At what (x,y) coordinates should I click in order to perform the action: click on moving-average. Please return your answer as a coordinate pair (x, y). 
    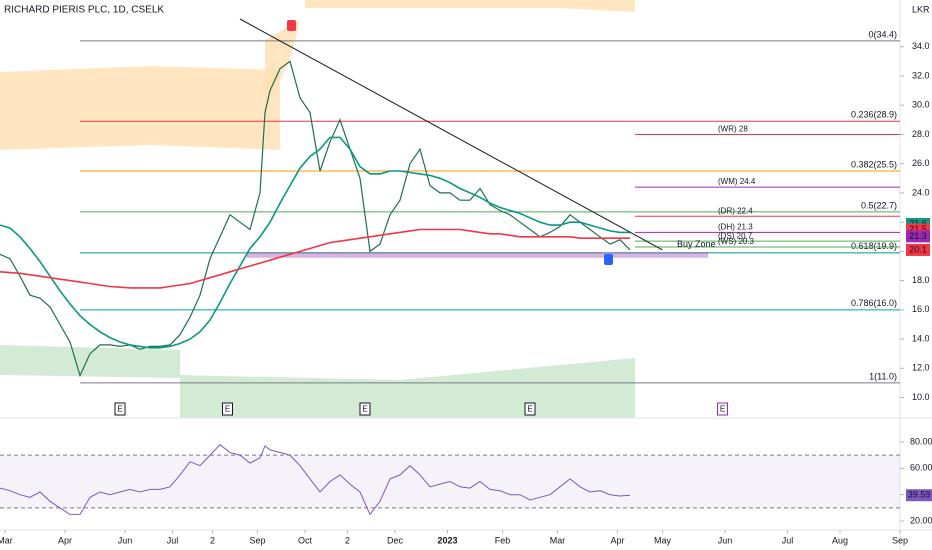
    Looking at the image, I should click on (315, 258).